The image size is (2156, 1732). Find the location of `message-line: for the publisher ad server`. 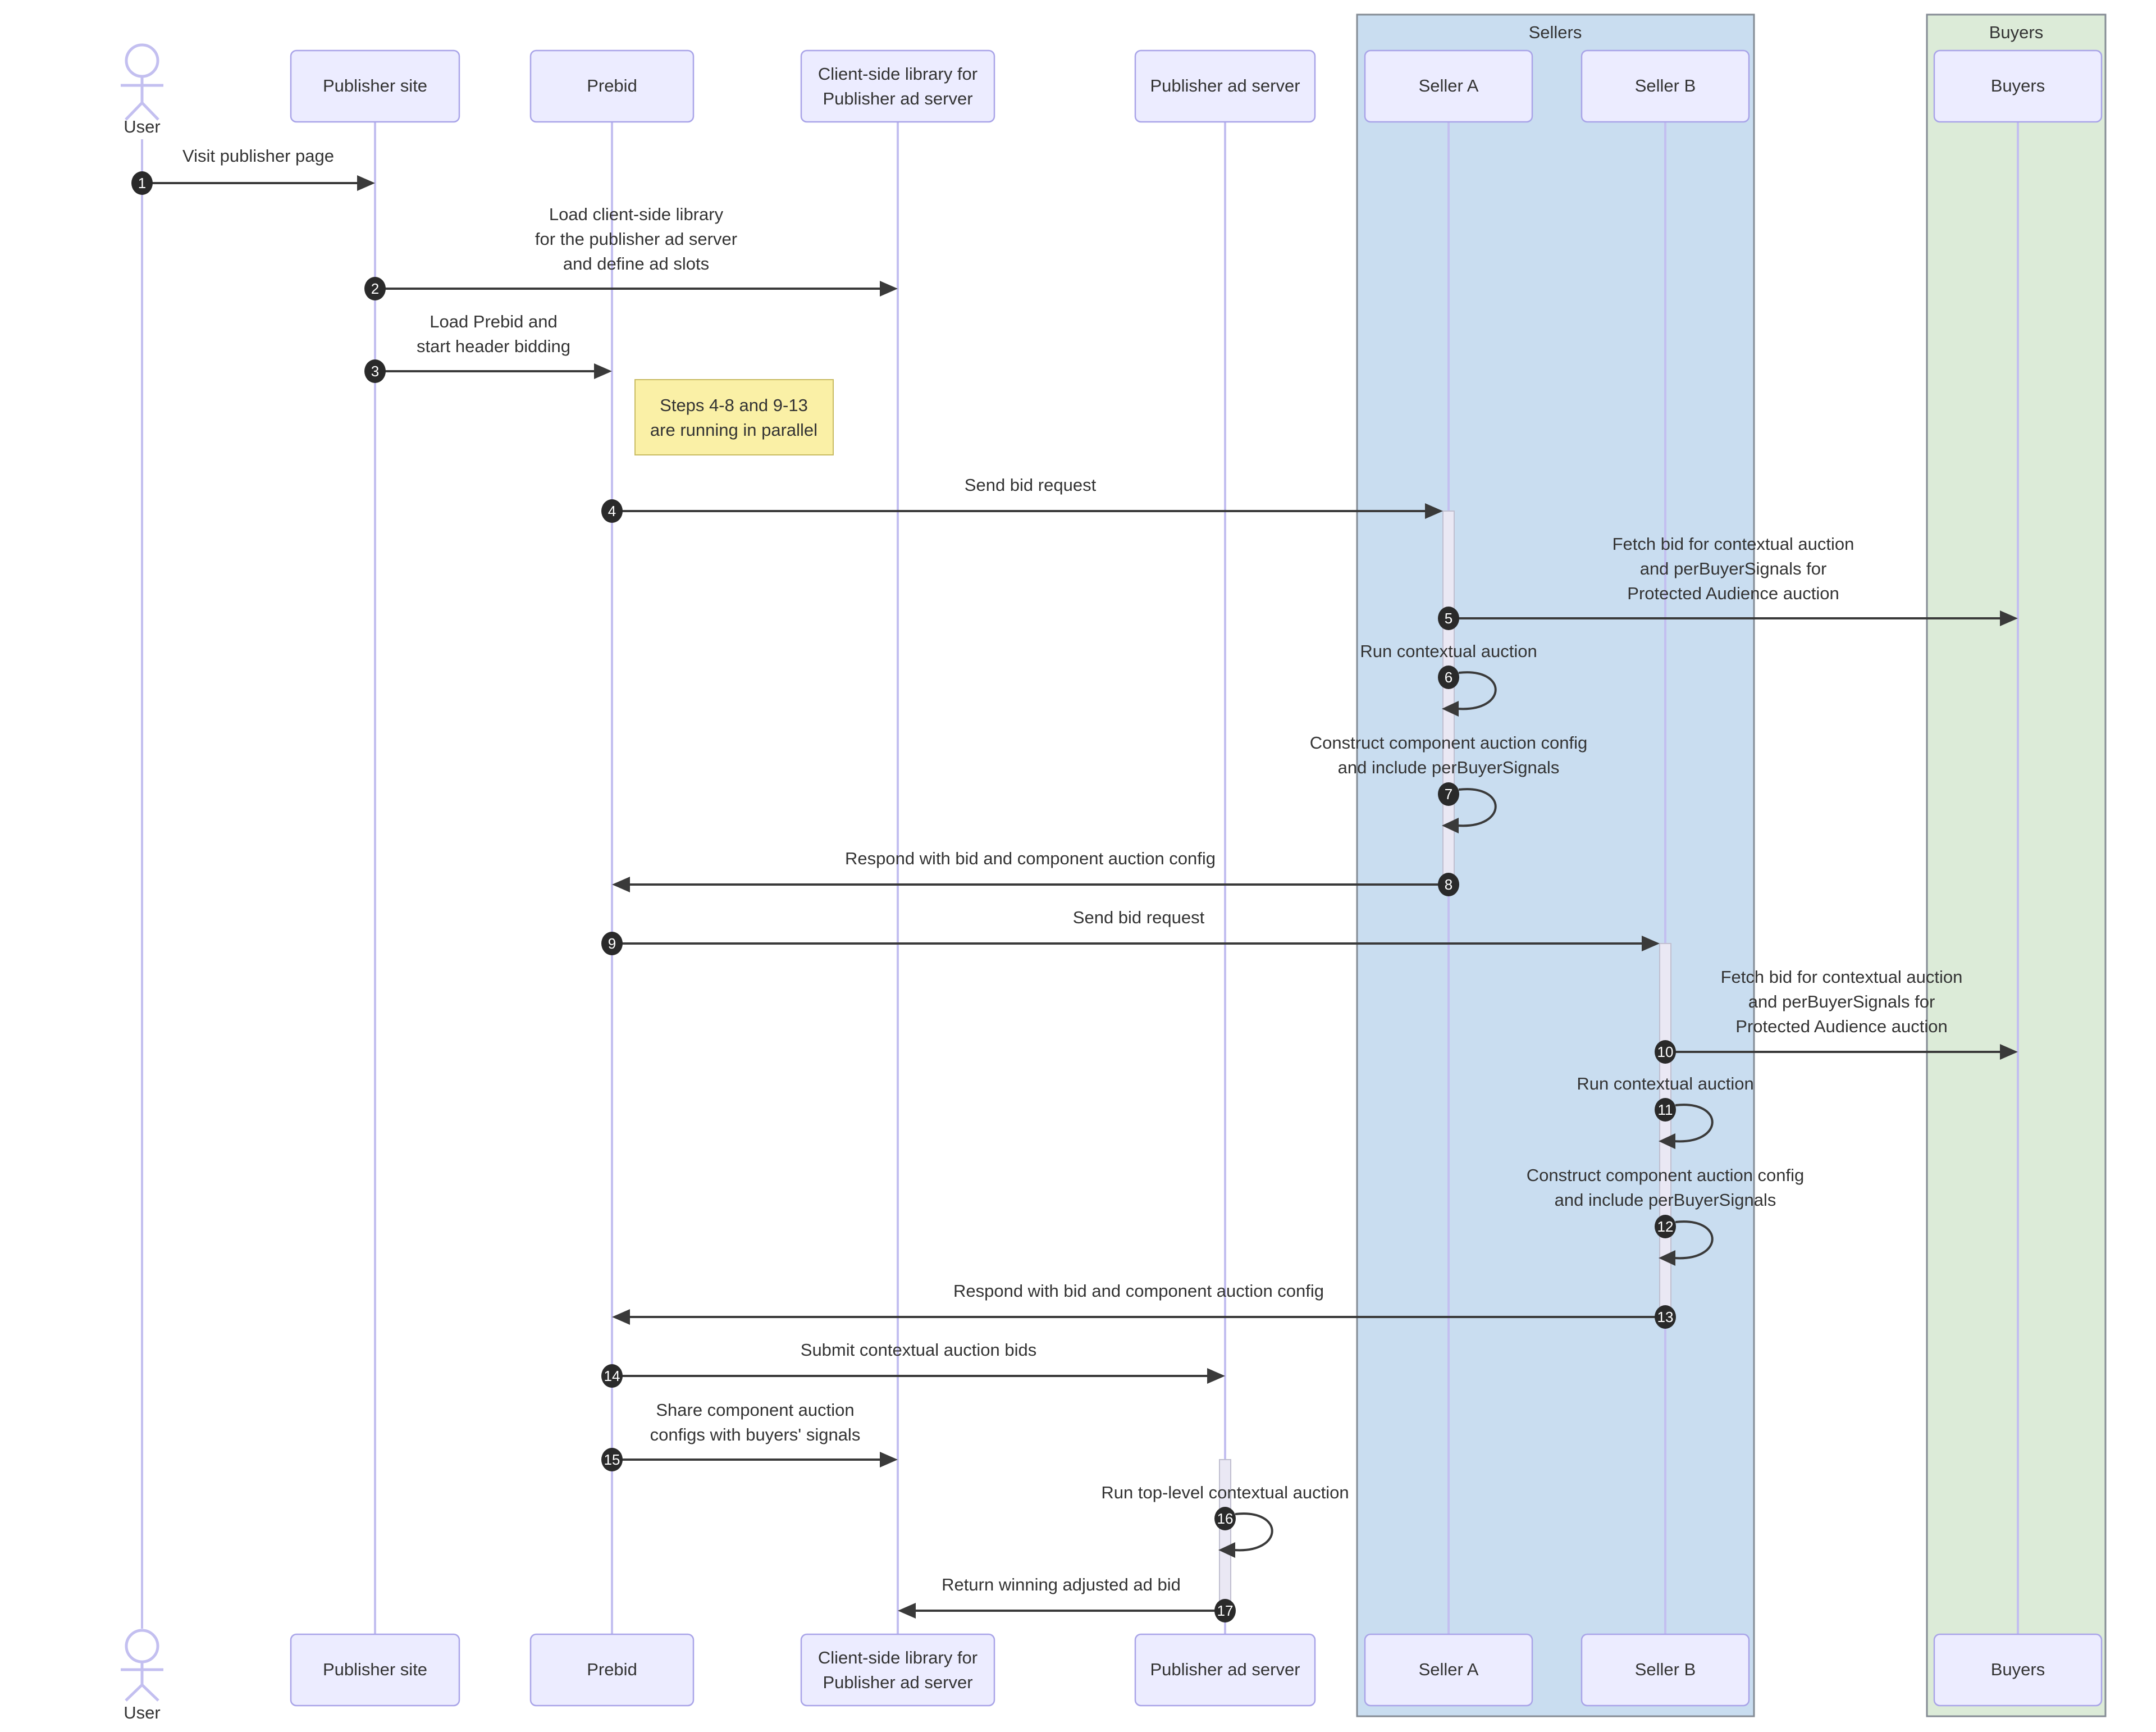

message-line: for the publisher ad server is located at coordinates (636, 239).